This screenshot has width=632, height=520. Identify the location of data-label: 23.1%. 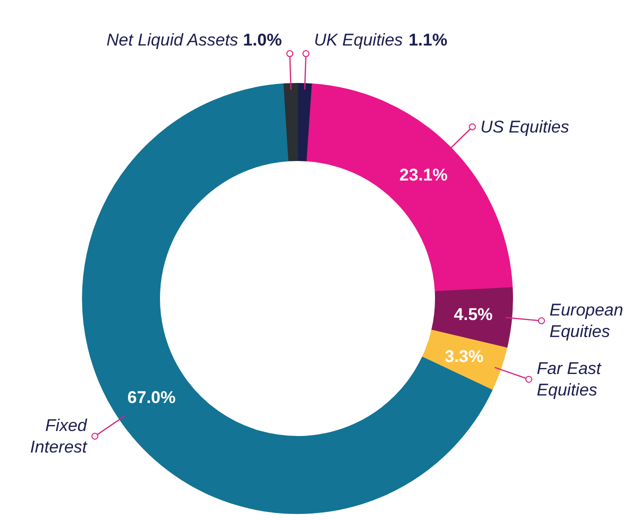
(423, 174).